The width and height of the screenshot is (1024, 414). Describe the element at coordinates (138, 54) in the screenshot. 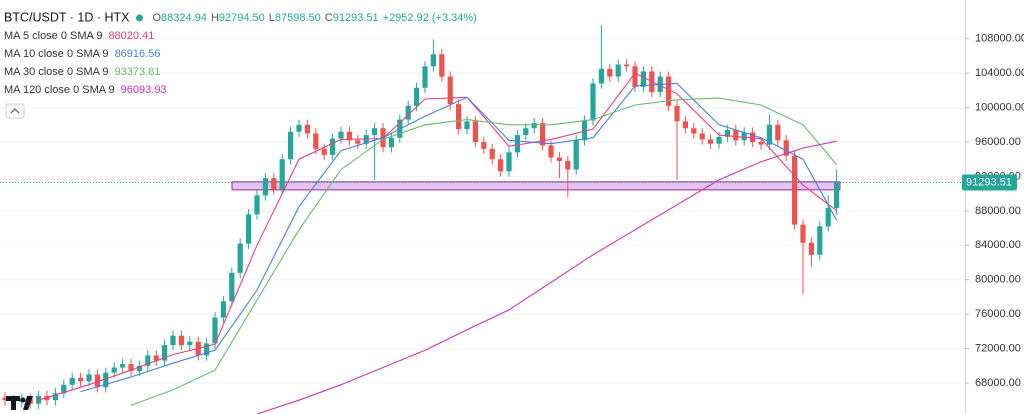

I see `legend-value: 86916.56` at that location.